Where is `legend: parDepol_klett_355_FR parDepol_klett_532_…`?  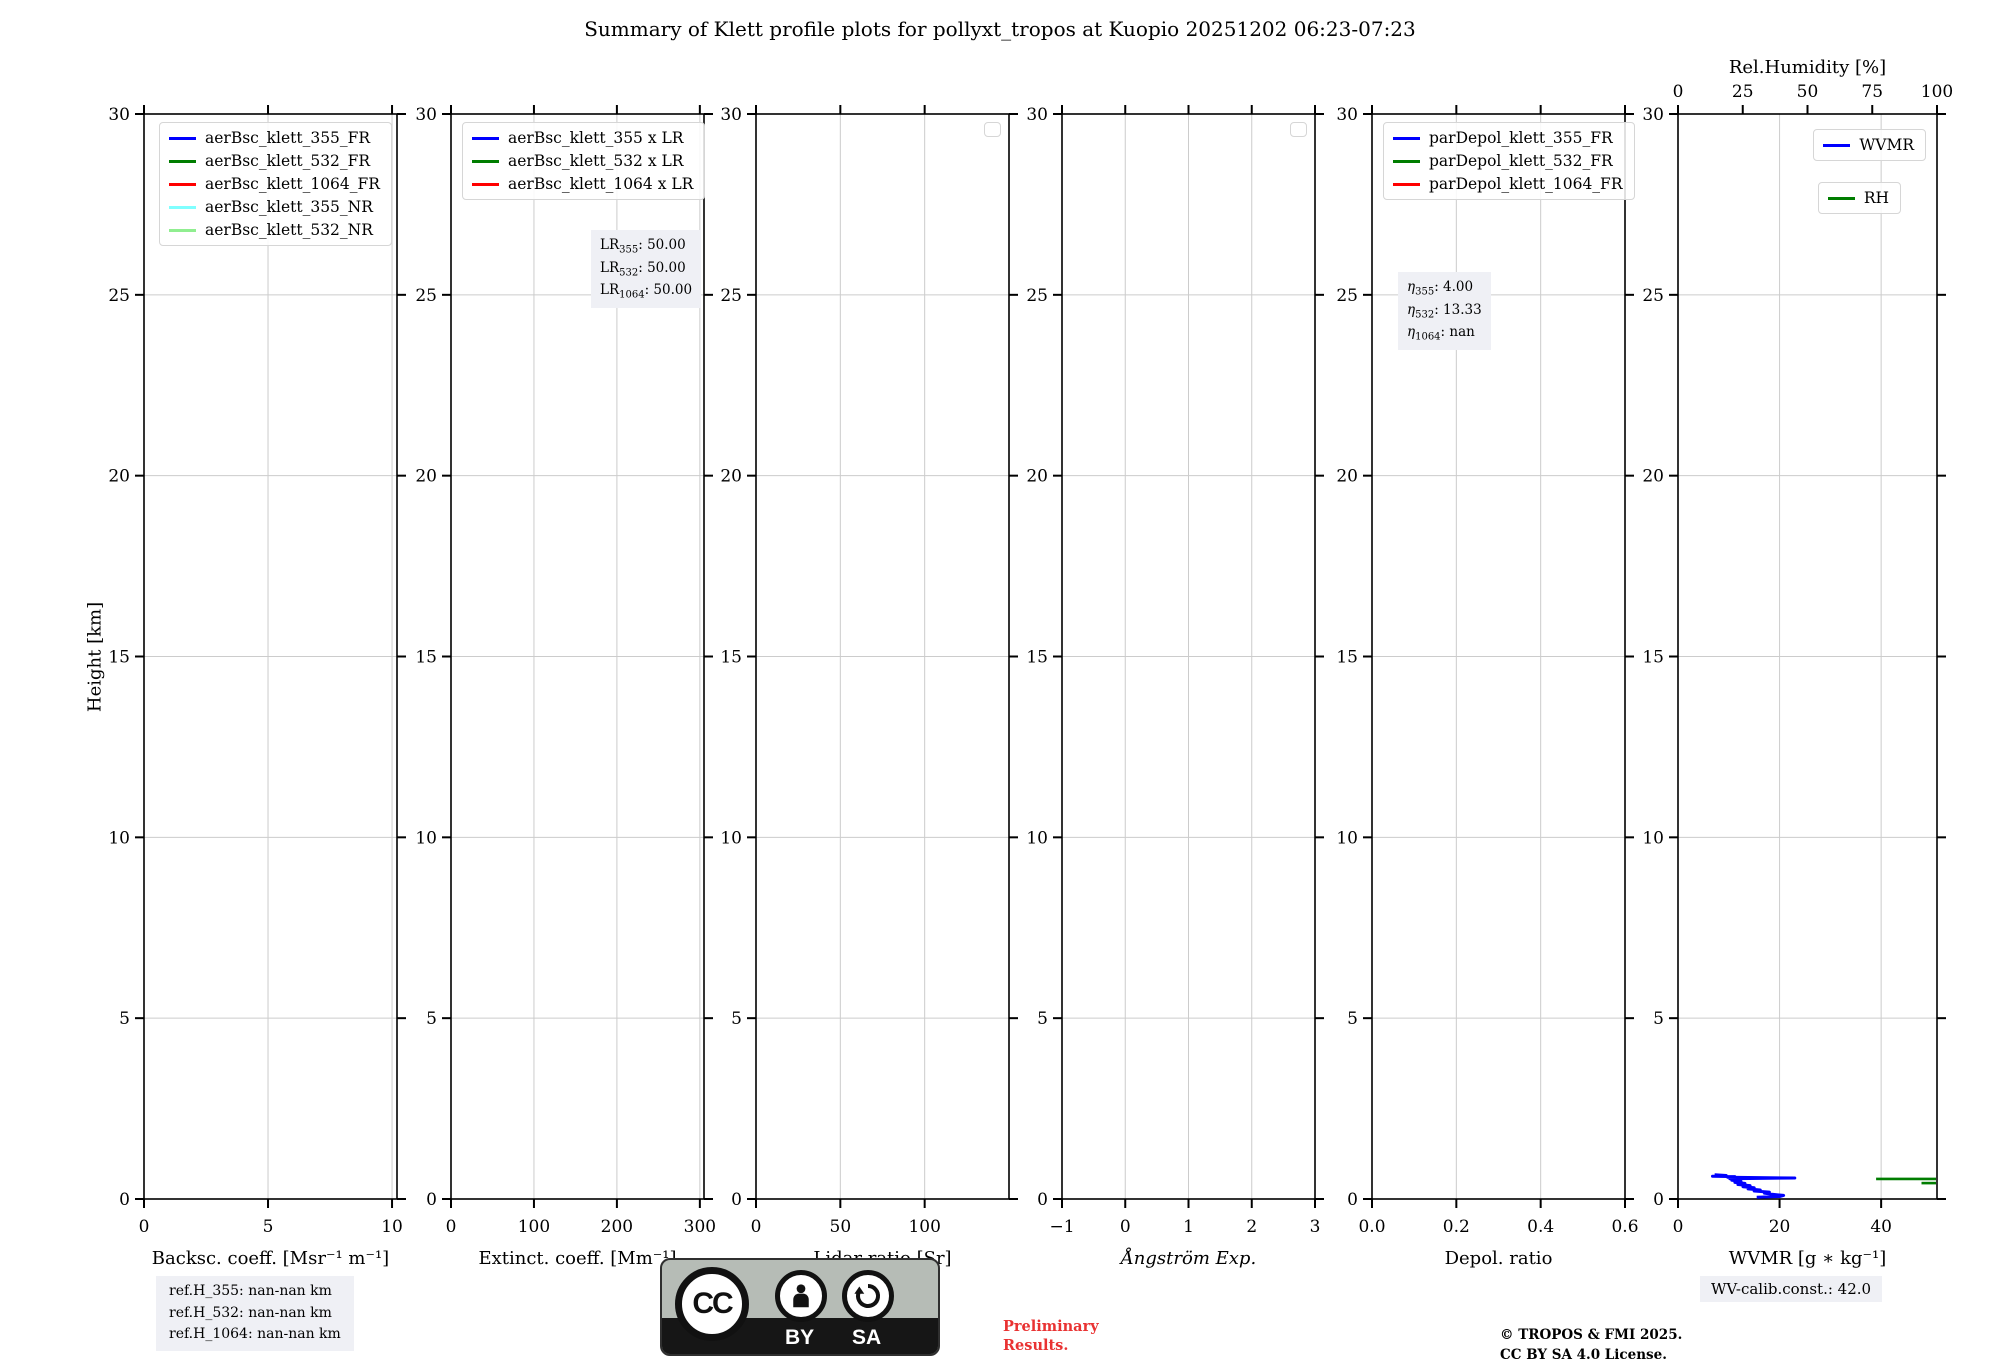
legend: parDepol_klett_355_FR parDepol_klett_532_… is located at coordinates (1509, 161).